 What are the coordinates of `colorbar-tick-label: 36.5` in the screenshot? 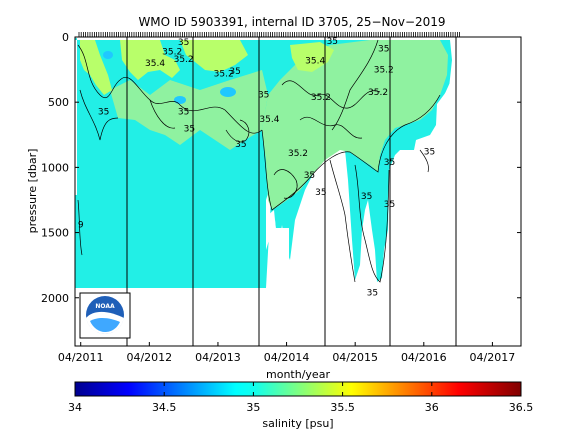 It's located at (521, 407).